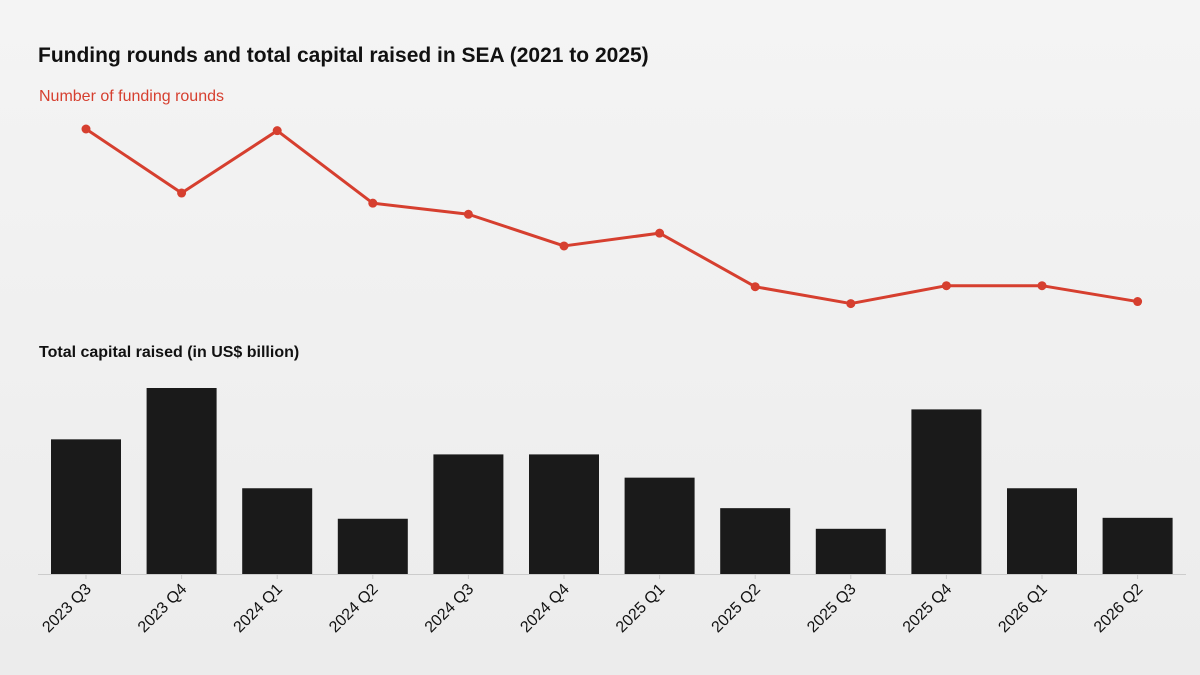 Image resolution: width=1200 pixels, height=675 pixels. Describe the element at coordinates (946, 491) in the screenshot. I see `bar-2025-q4` at that location.